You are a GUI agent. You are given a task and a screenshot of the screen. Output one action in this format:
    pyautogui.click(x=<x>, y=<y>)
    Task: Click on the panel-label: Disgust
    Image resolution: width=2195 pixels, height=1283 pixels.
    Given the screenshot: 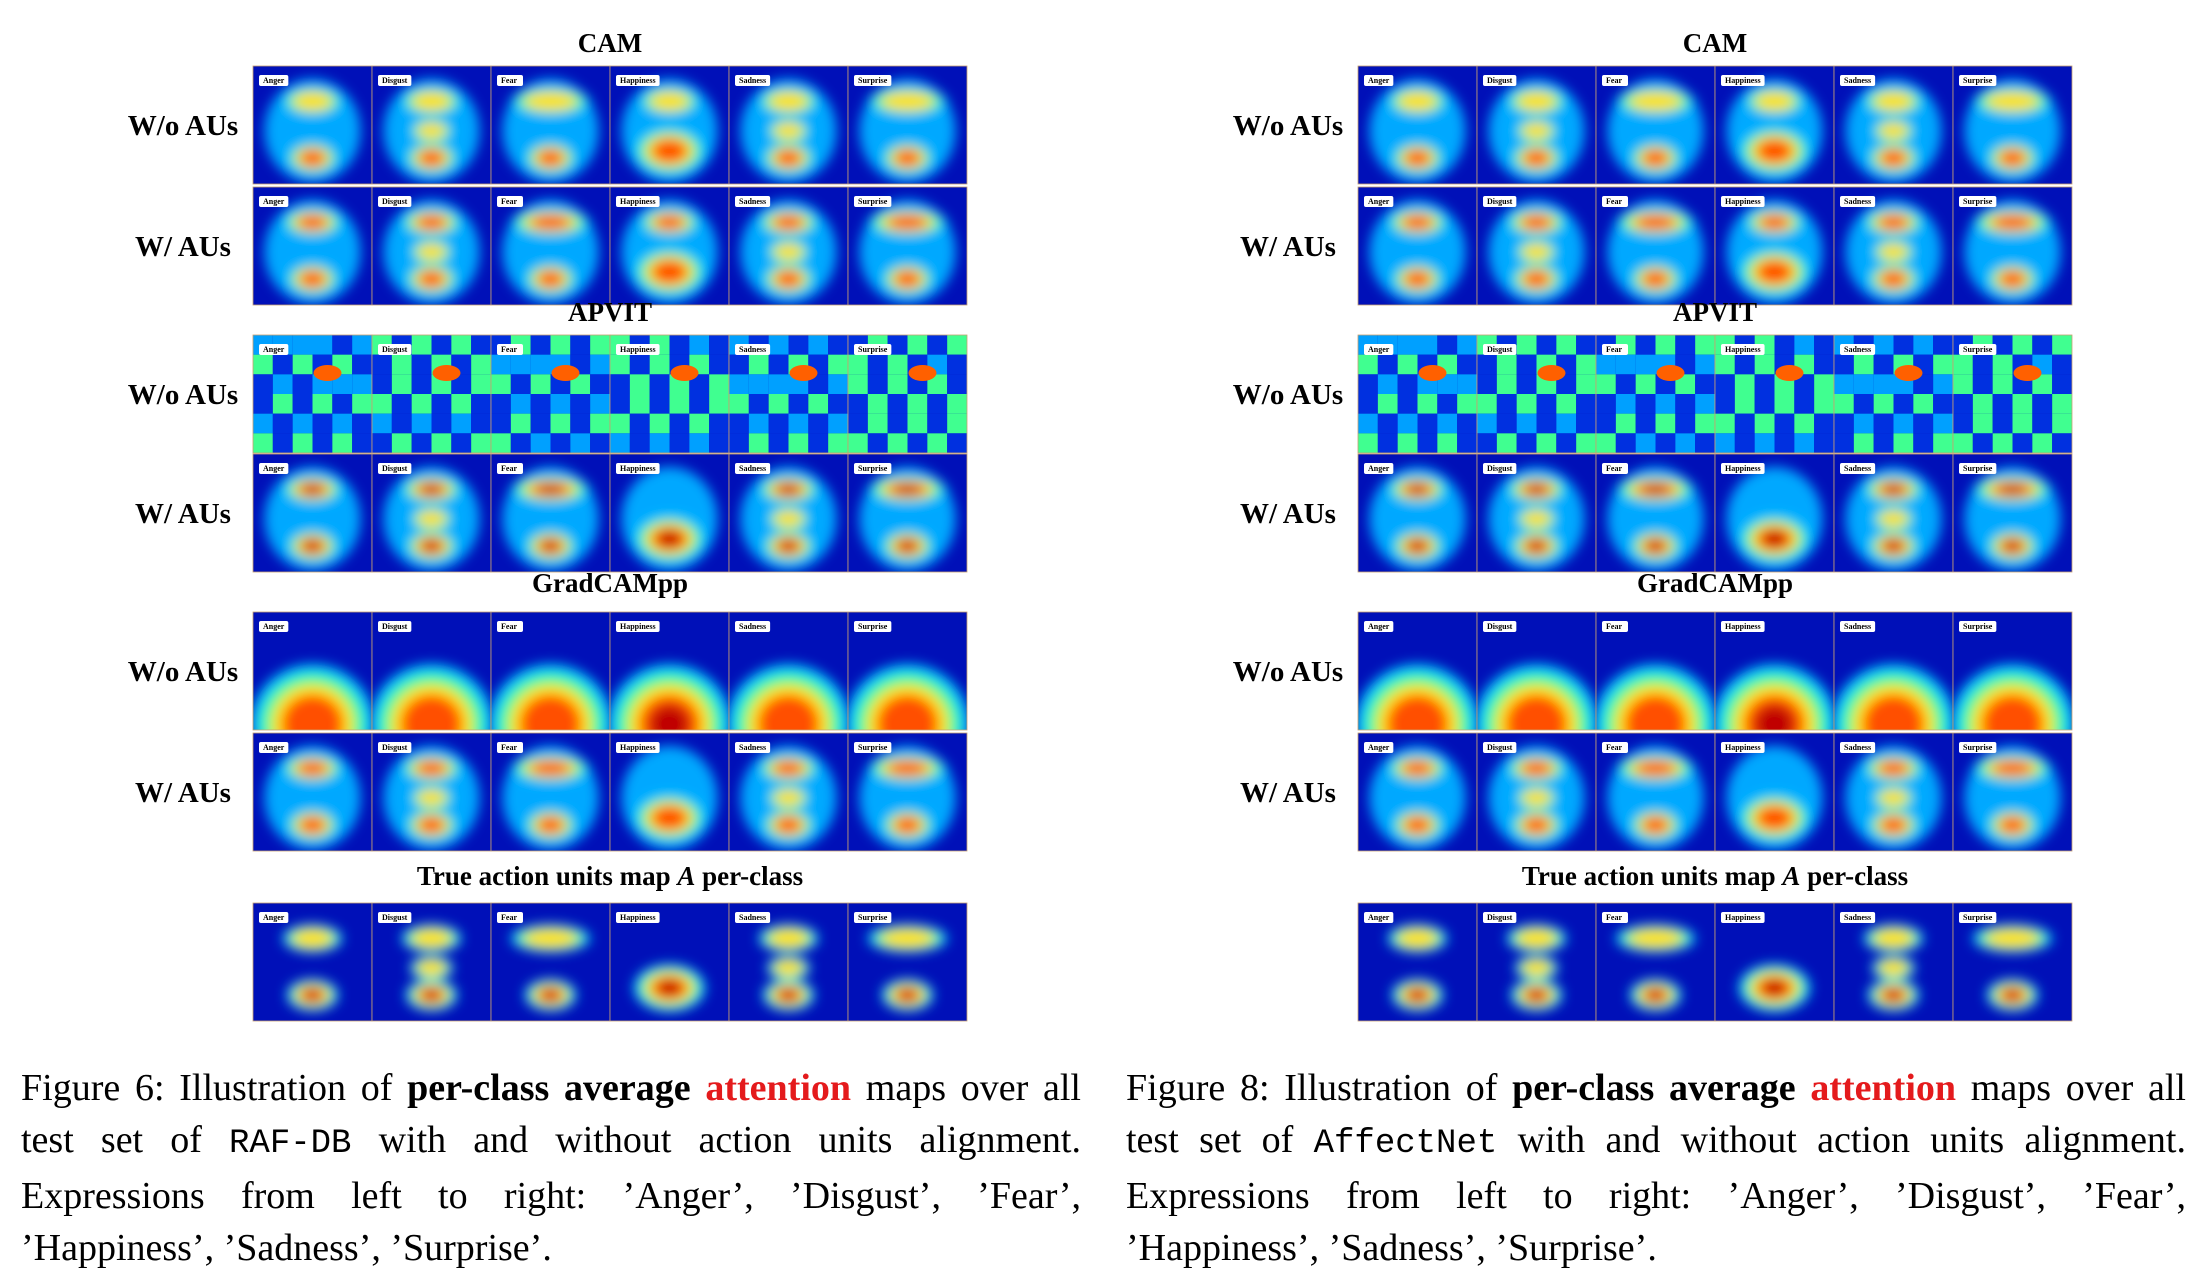 What is the action you would take?
    pyautogui.click(x=1500, y=917)
    